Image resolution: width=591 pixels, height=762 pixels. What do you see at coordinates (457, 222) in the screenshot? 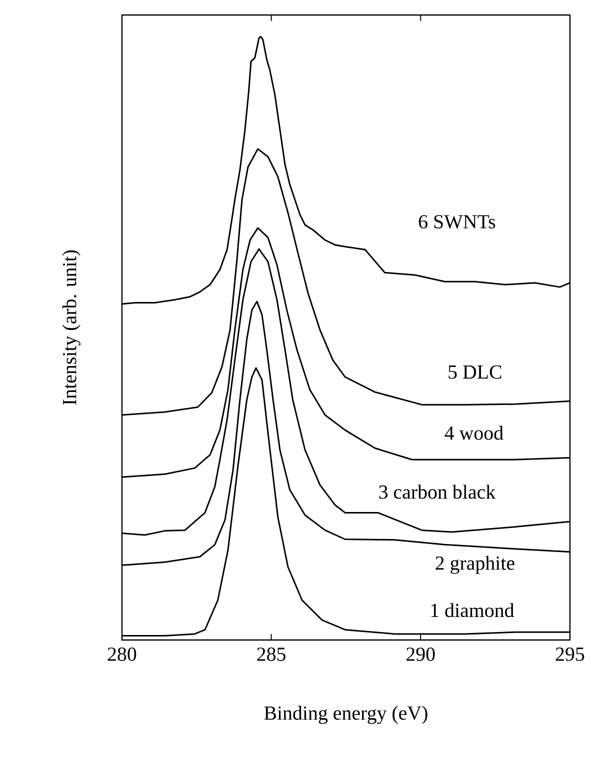
I see `text: 6 SWNTs` at bounding box center [457, 222].